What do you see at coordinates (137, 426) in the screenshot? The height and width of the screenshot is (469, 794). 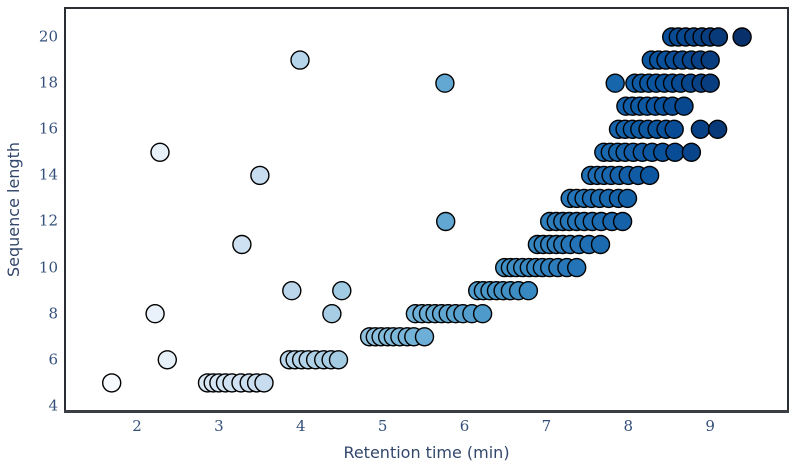 I see `x-tick-label: 2` at bounding box center [137, 426].